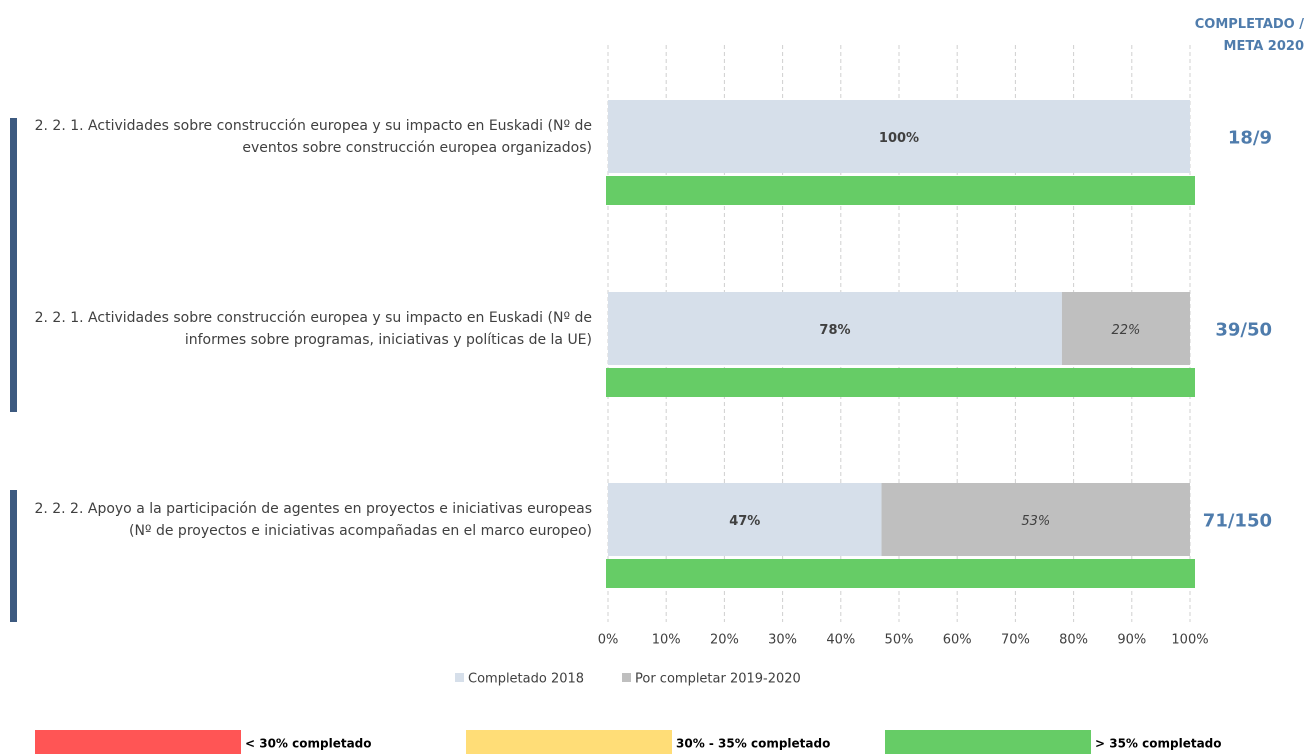 This screenshot has width=1306, height=754. I want to click on x-tick-label: 10%, so click(666, 640).